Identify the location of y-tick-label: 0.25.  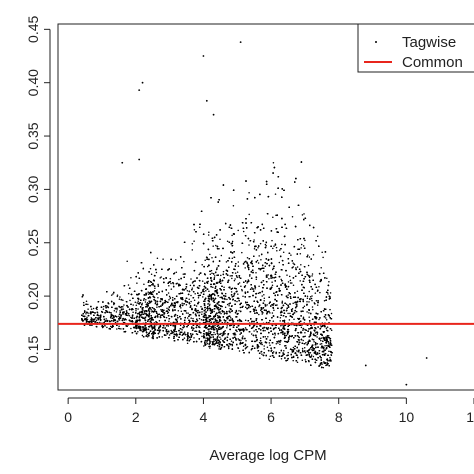
(33, 242).